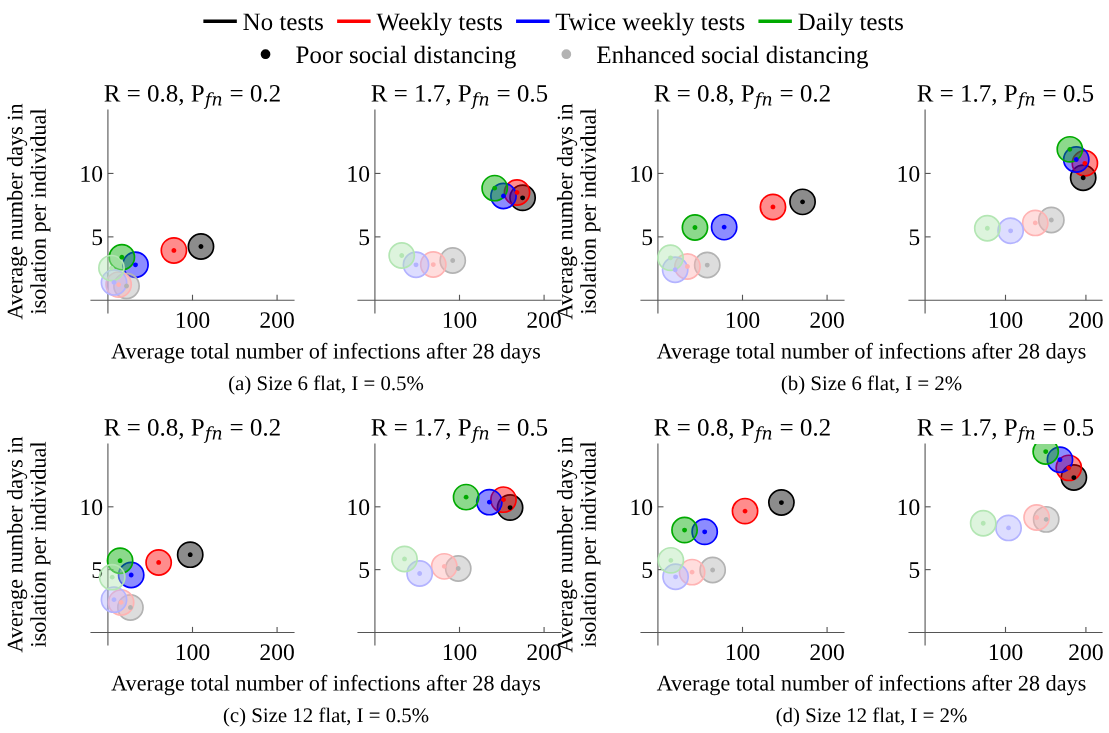 This screenshot has height=733, width=1109. What do you see at coordinates (326, 385) in the screenshot?
I see `text: (a) Size 6 flat, I = 0.5%` at bounding box center [326, 385].